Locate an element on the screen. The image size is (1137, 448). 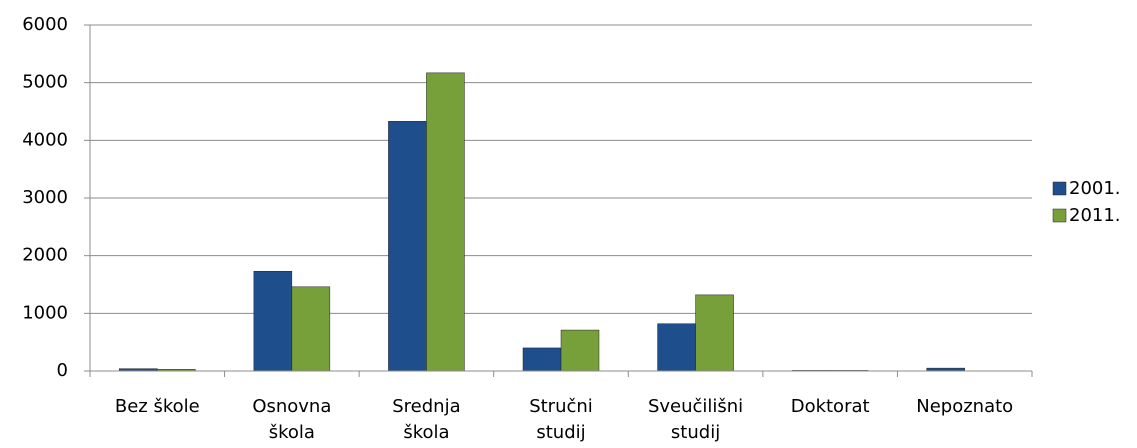
legend-label: 2011. is located at coordinates (1095, 215).